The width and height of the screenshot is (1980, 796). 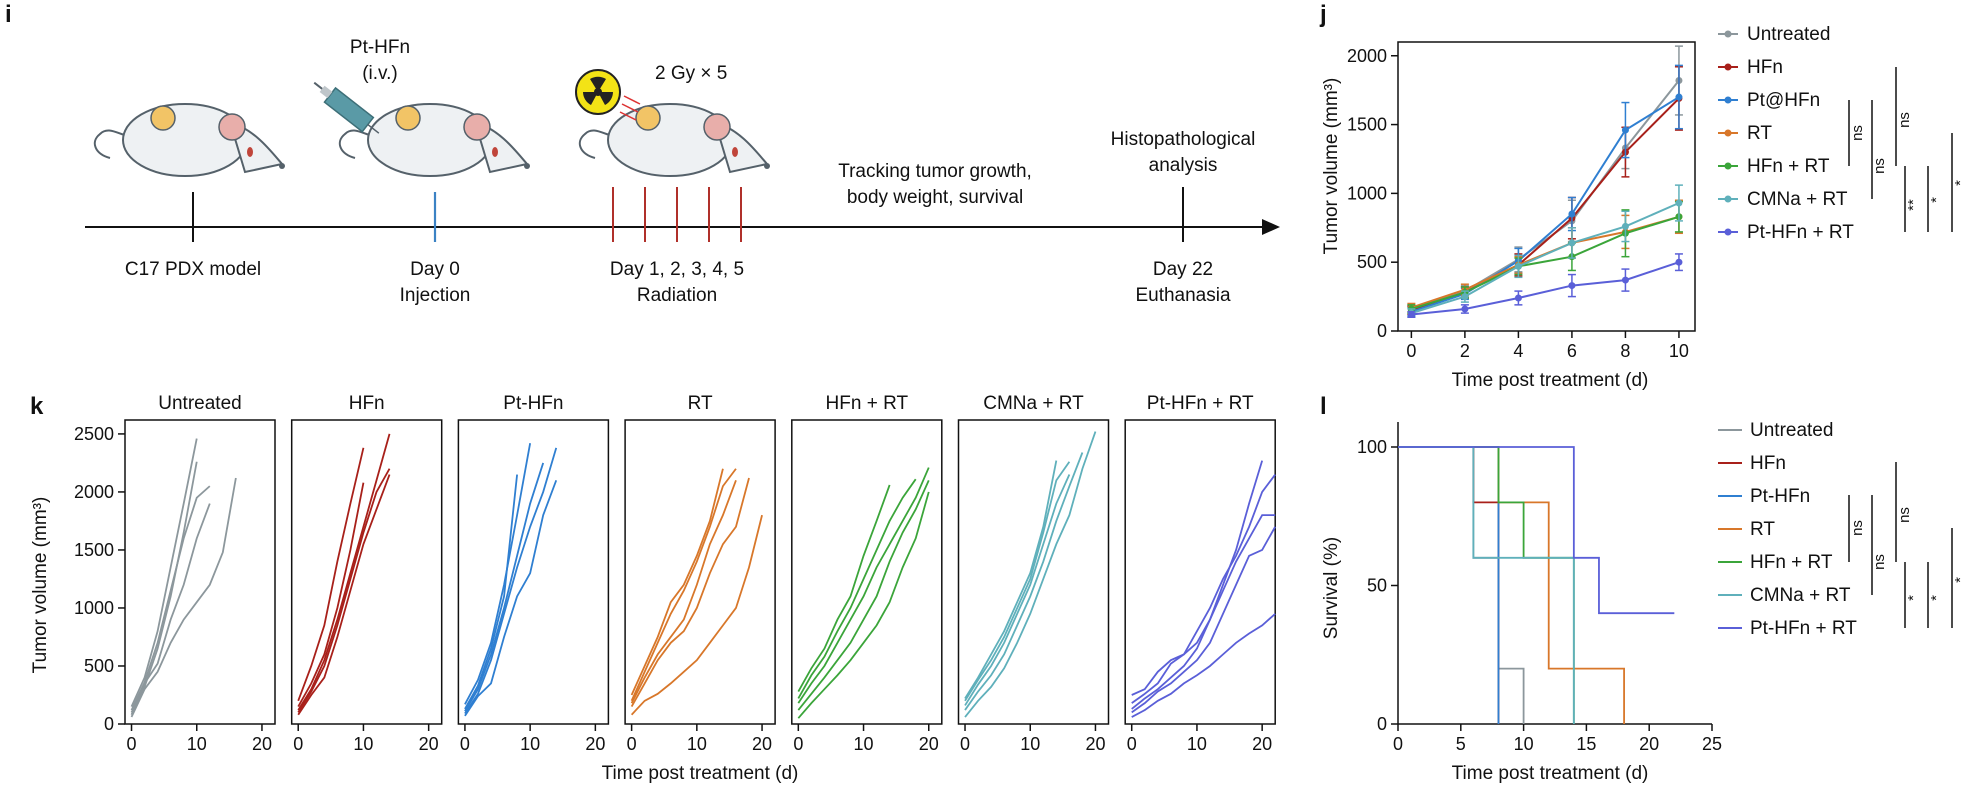 I want to click on k-subplot-title: HFn + RT, so click(x=867, y=403).